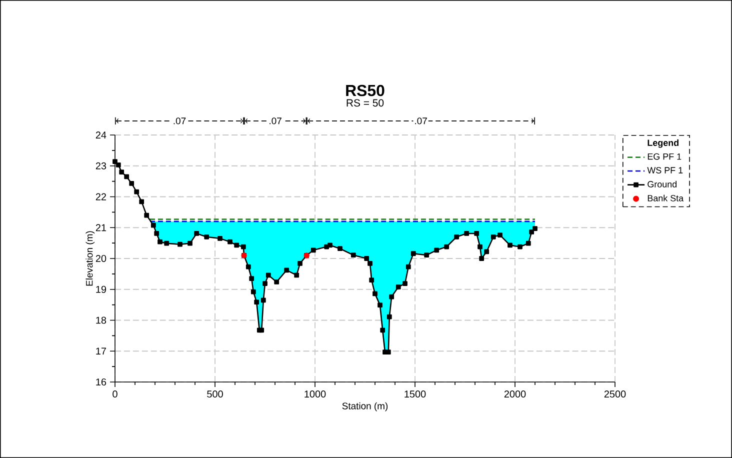  Describe the element at coordinates (101, 196) in the screenshot. I see `y-tick-label: 22` at that location.